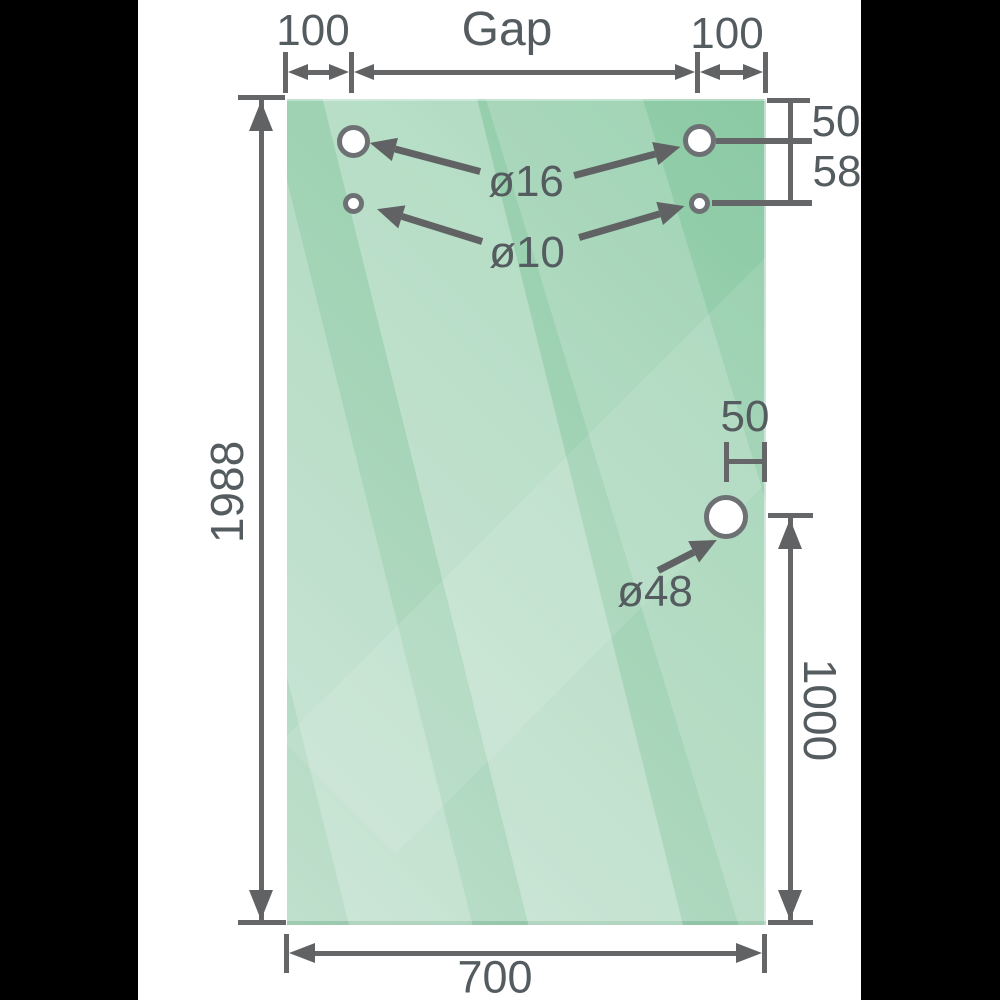 The width and height of the screenshot is (1000, 1000). Describe the element at coordinates (699, 140) in the screenshot. I see `hole-16mm-right` at that location.